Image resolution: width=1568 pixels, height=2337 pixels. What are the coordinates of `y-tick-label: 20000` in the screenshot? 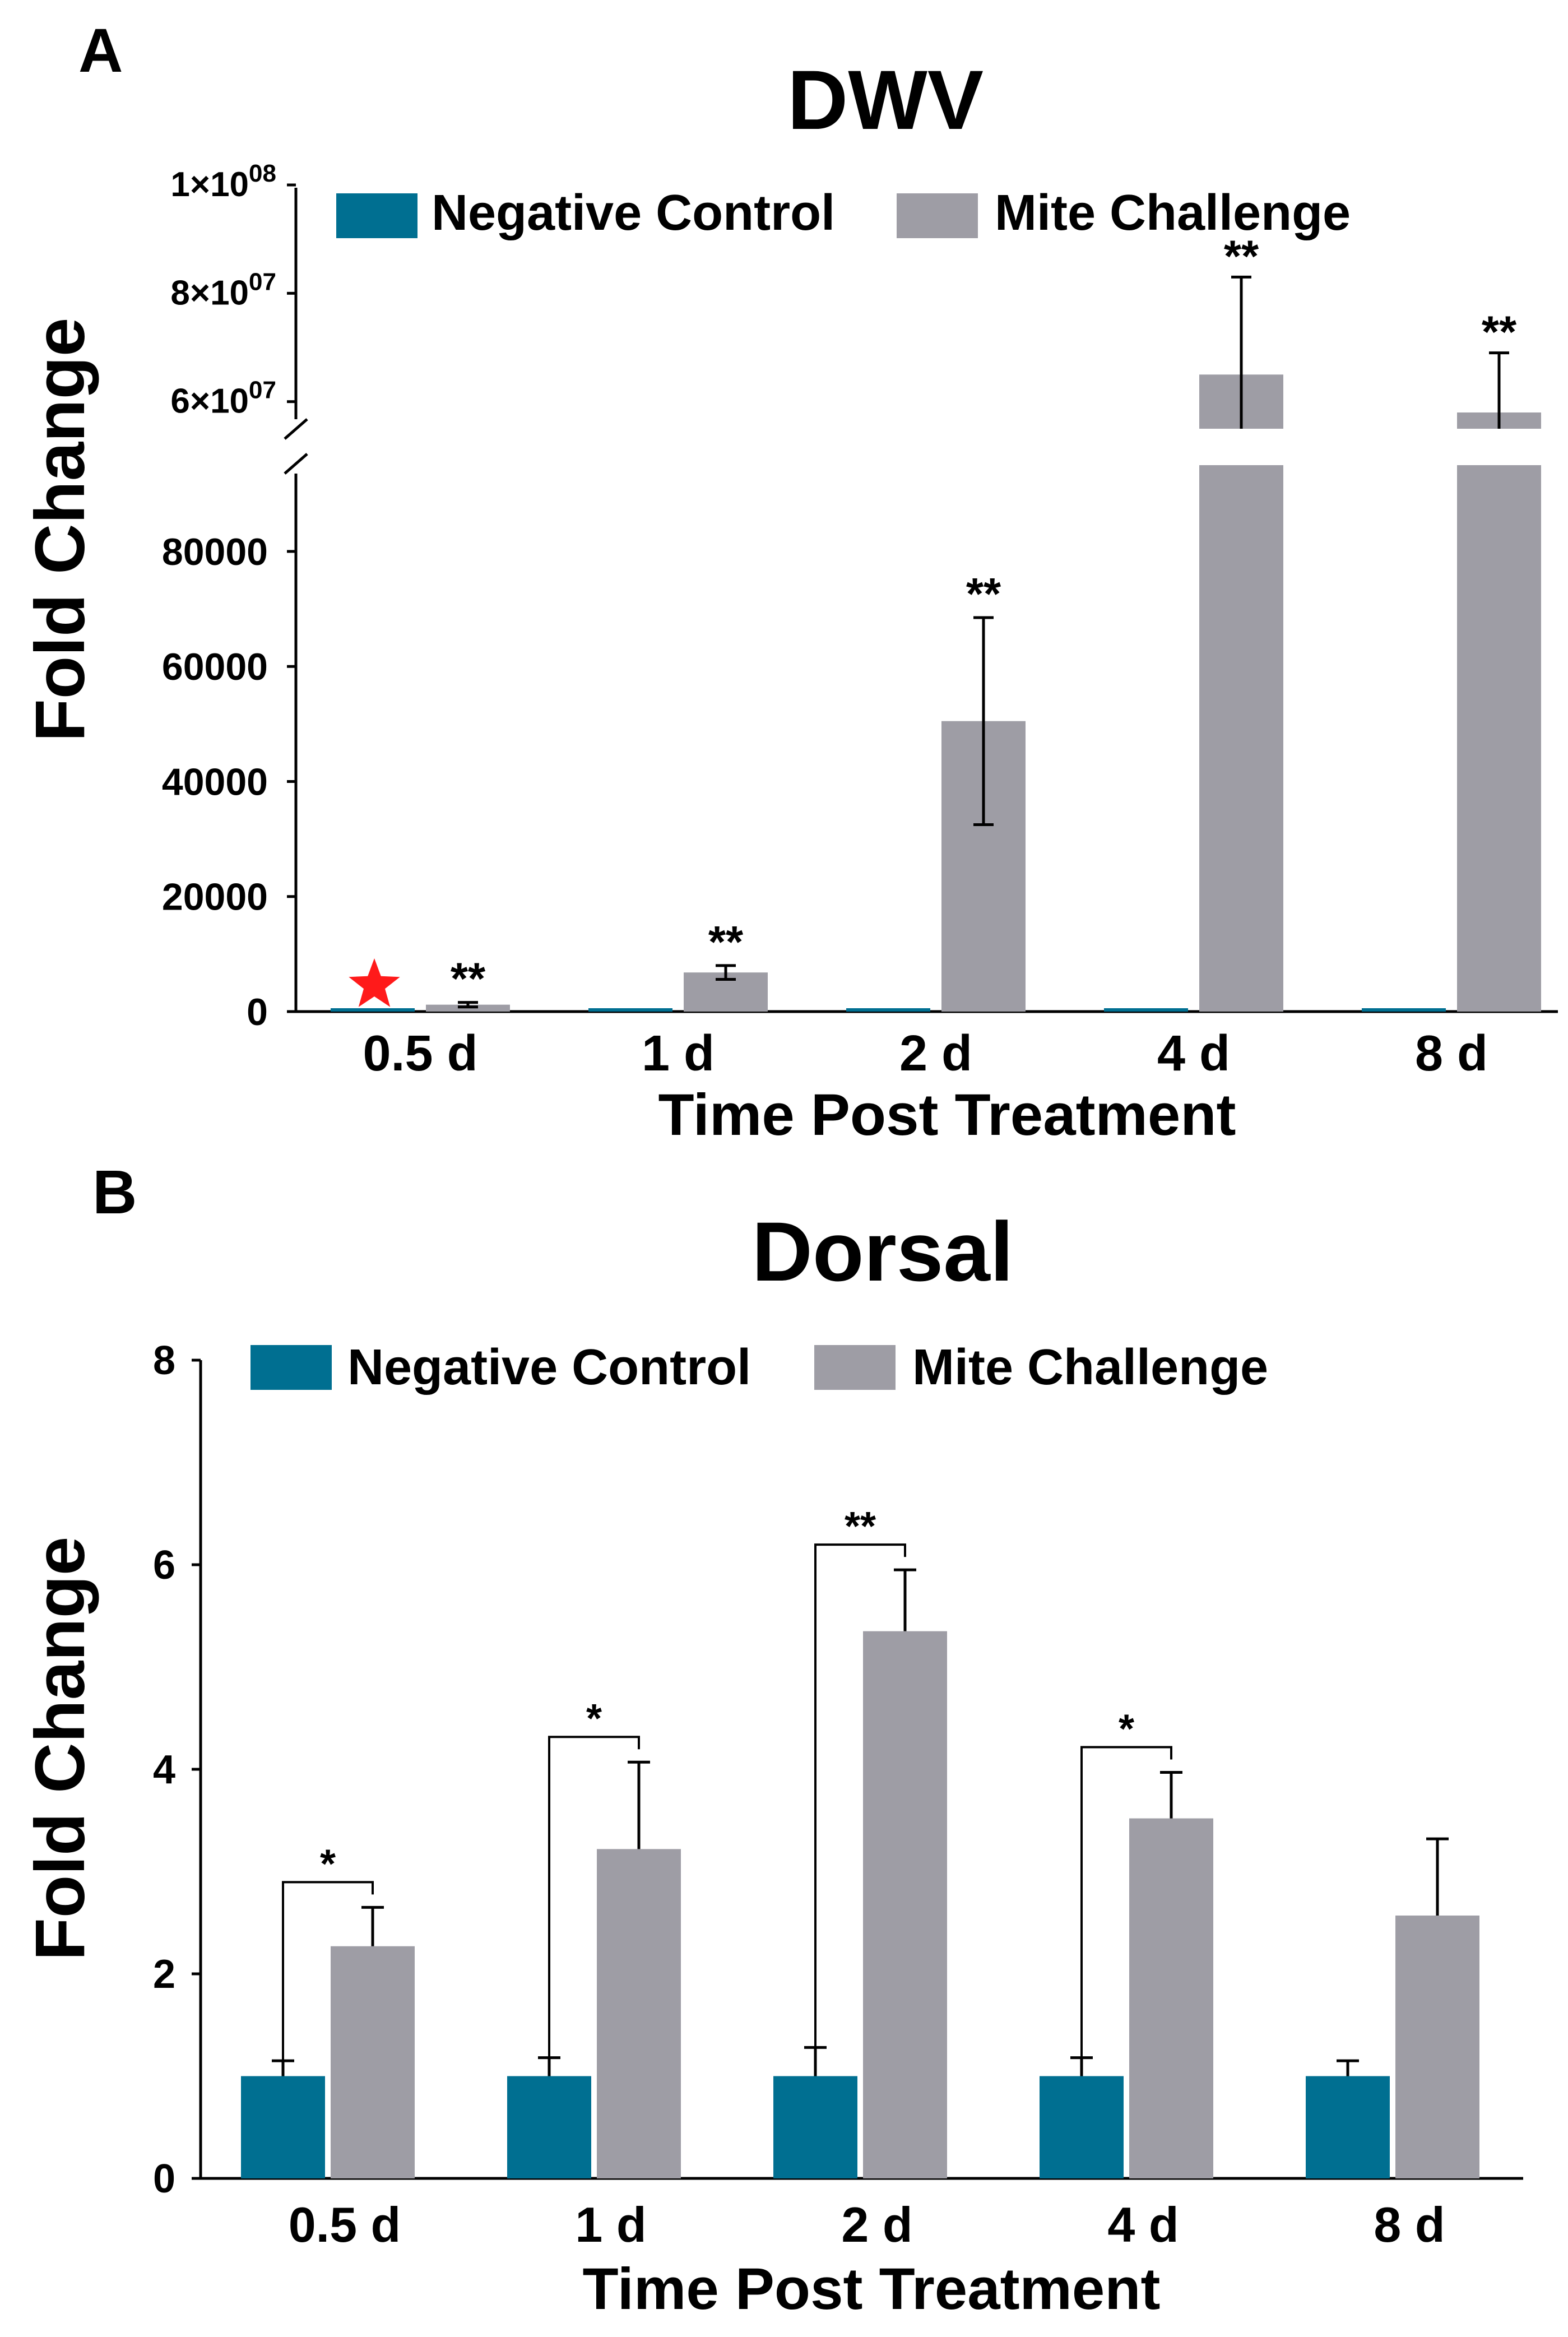 It's located at (215, 897).